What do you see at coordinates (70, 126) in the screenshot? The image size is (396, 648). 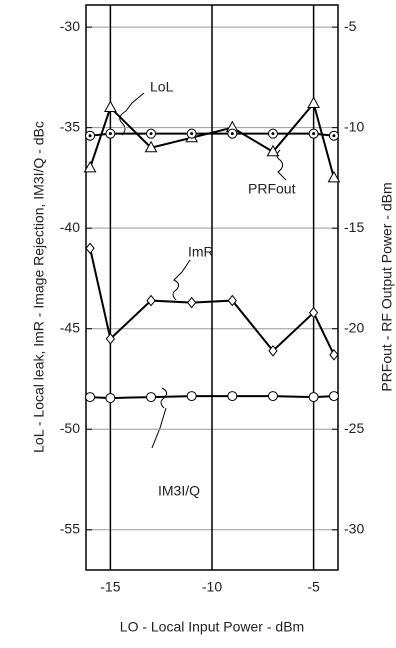 I see `y-tick-label: -35` at bounding box center [70, 126].